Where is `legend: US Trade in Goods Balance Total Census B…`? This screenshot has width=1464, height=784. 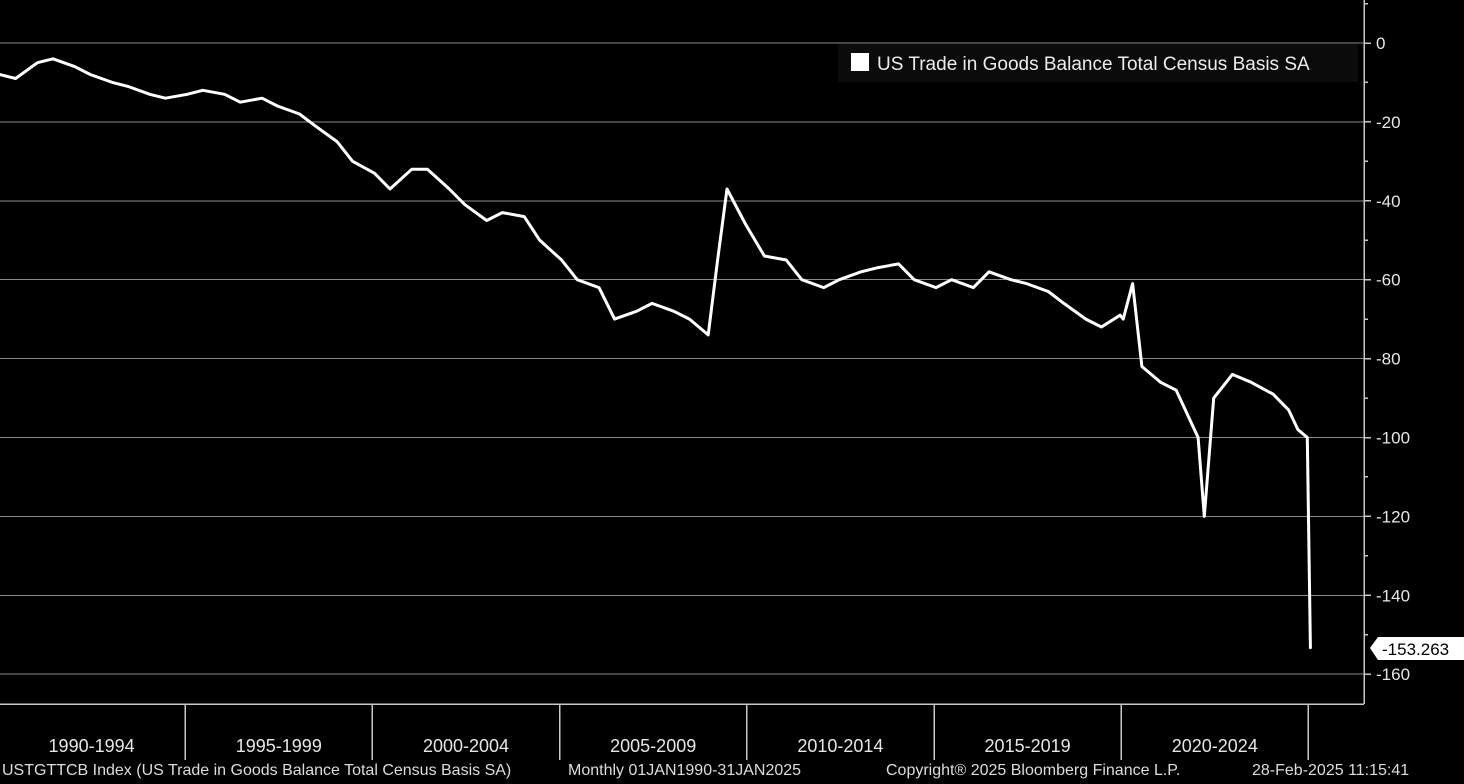 legend: US Trade in Goods Balance Total Census B… is located at coordinates (1098, 63).